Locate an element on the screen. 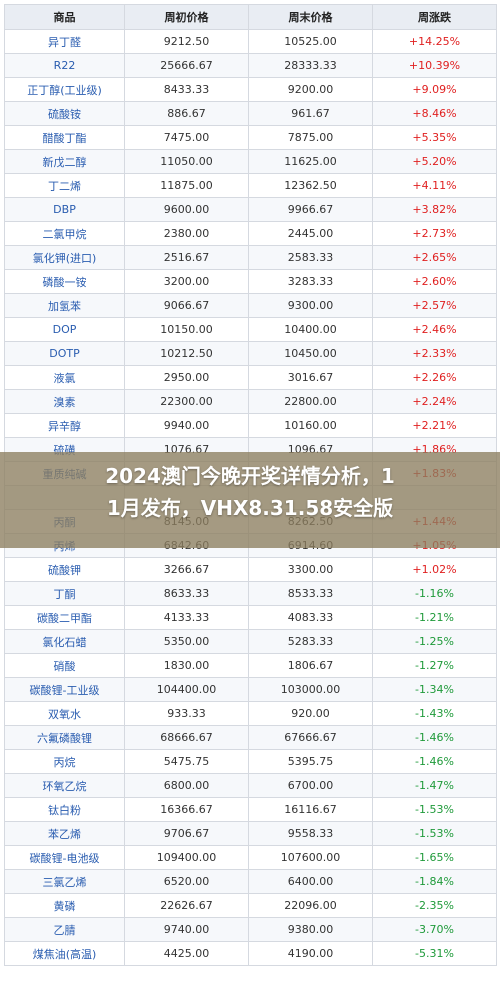  weekly-change-cell: +9.09% is located at coordinates (434, 89).